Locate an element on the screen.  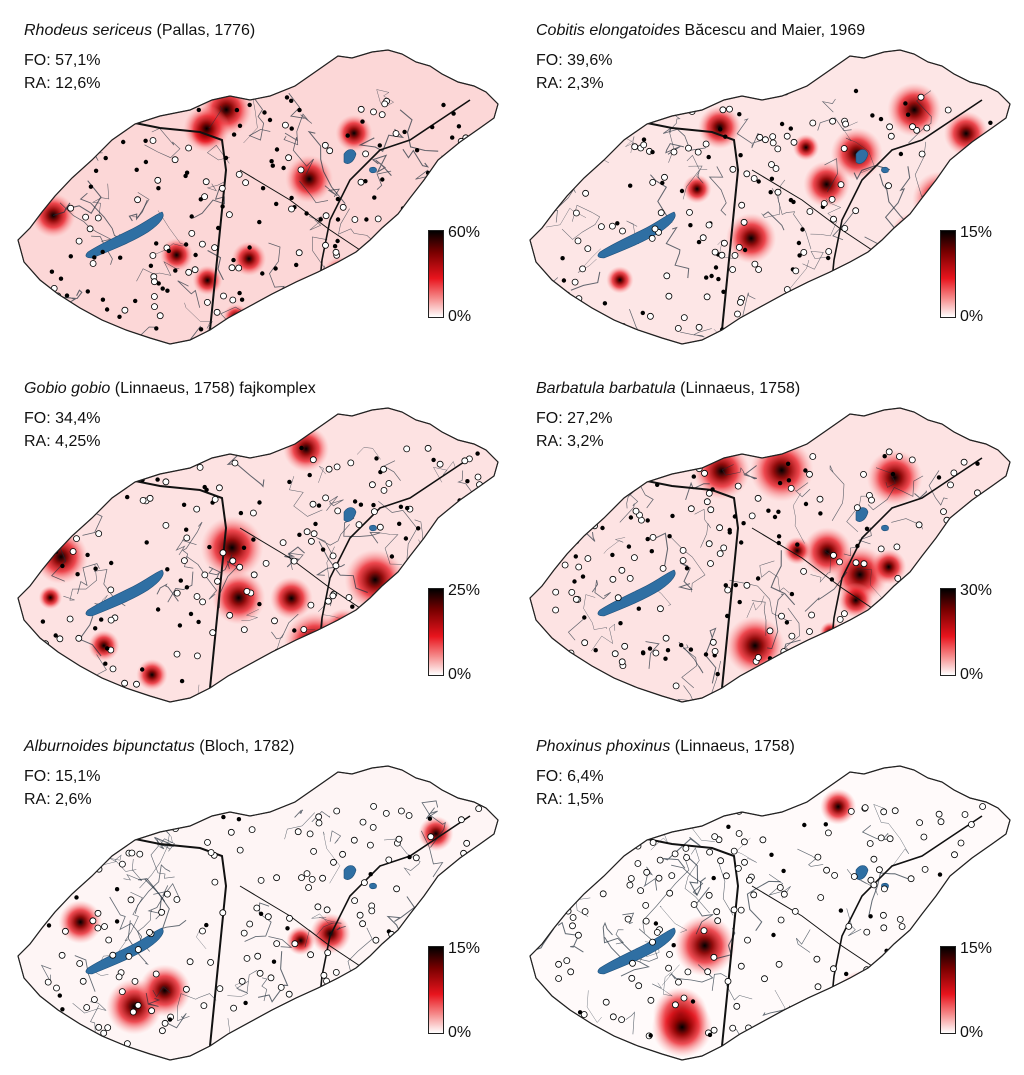
scale-min-label: 0% is located at coordinates (460, 1032).